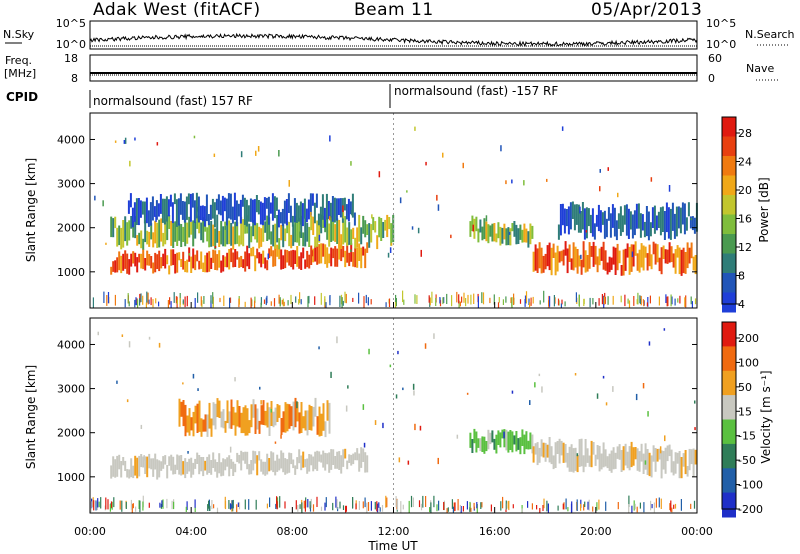 The height and width of the screenshot is (554, 800). Describe the element at coordinates (760, 68) in the screenshot. I see `nave-label: Nave` at that location.